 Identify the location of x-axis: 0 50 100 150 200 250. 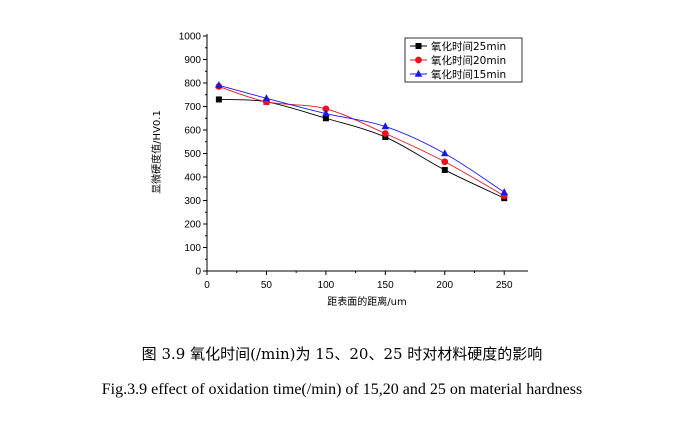
(358, 281).